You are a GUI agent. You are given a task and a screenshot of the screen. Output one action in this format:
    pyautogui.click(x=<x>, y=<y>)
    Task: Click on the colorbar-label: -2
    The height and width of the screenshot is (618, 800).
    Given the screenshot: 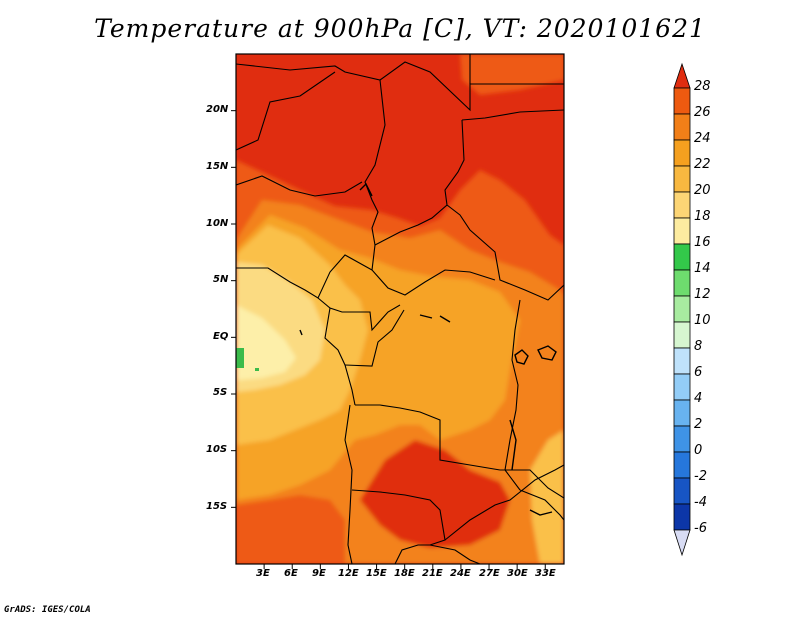 What is the action you would take?
    pyautogui.click(x=700, y=476)
    